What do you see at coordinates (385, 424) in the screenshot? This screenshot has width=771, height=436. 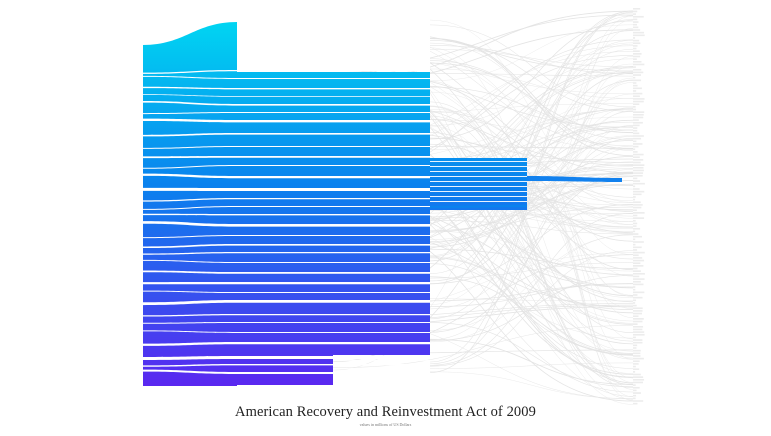 I see `diagram-subtitle: values in millions of US Dollars` at bounding box center [385, 424].